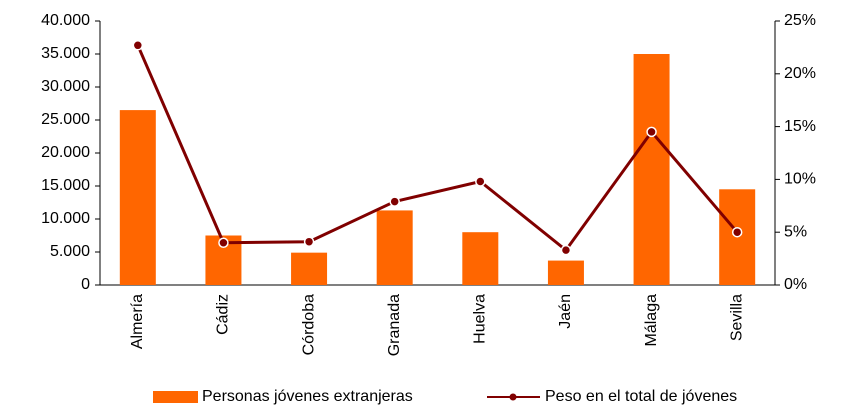 Image resolution: width=841 pixels, height=406 pixels. I want to click on x-tick-label: Cádiz, so click(223, 314).